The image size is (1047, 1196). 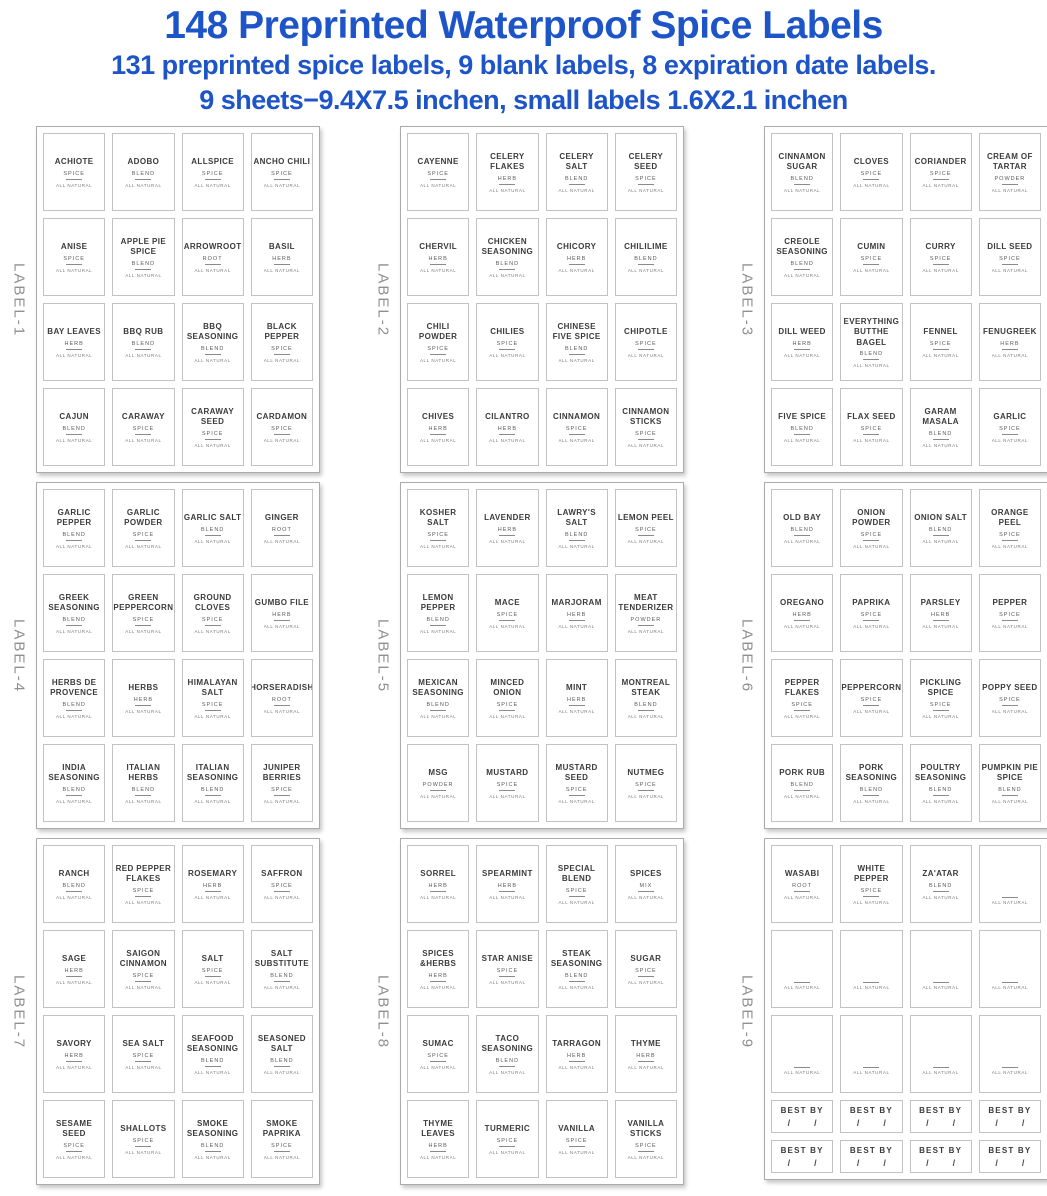 I want to click on spice-name: CORIANDER, so click(x=940, y=162).